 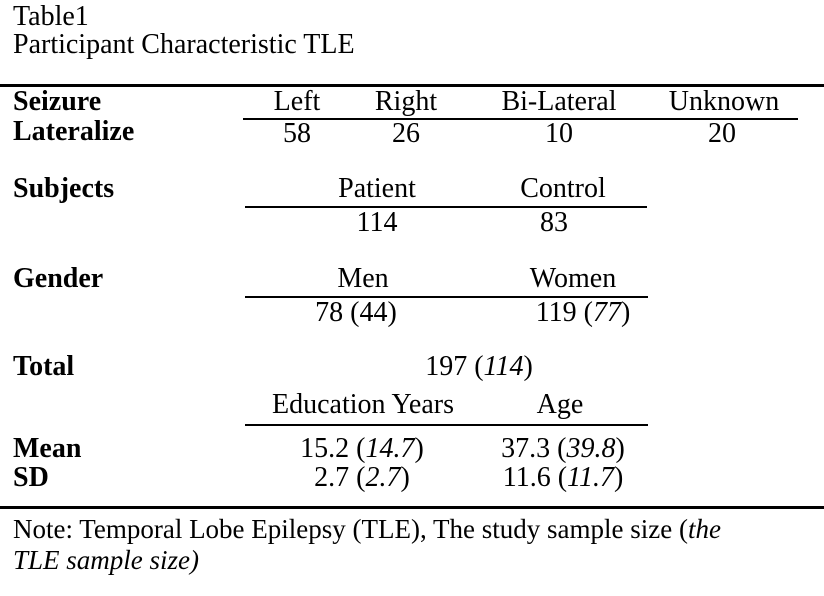 I want to click on row-label-total: Total, so click(x=44, y=366).